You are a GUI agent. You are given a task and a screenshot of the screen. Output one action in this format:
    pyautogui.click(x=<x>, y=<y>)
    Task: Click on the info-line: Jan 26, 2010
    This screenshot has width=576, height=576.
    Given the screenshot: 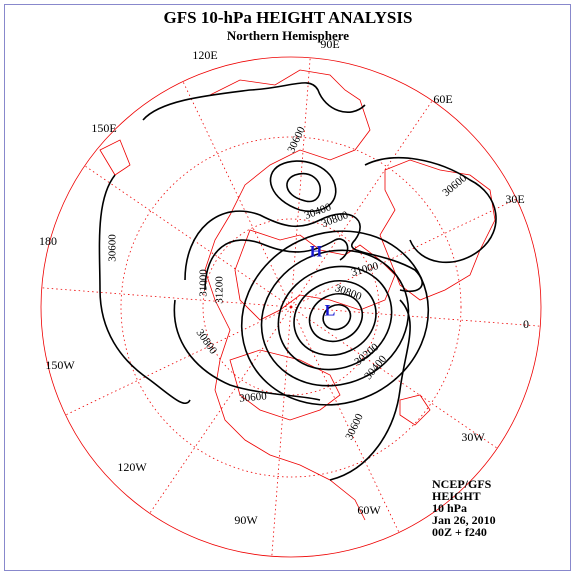 What is the action you would take?
    pyautogui.click(x=464, y=520)
    